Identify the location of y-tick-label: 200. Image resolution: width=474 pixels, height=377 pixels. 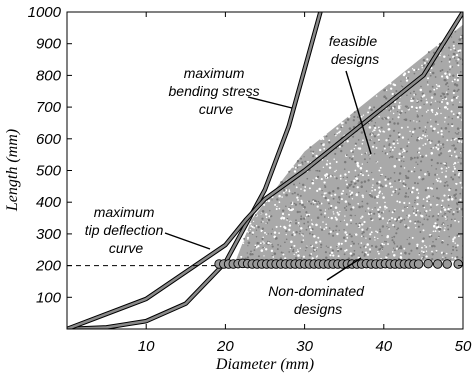
(48, 266).